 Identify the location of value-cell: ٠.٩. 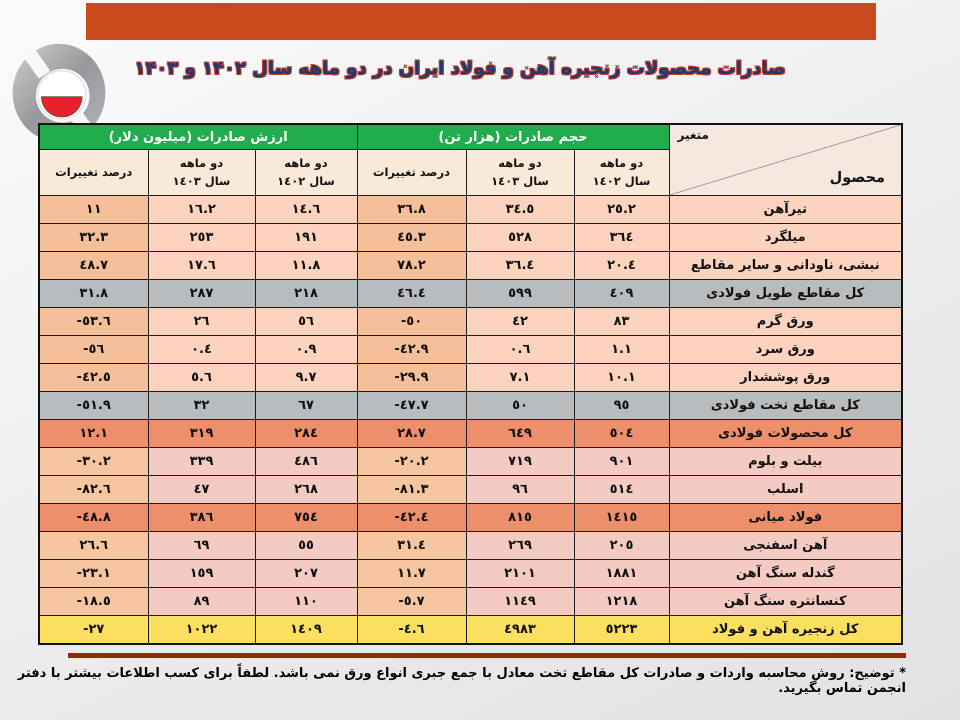
(306, 349).